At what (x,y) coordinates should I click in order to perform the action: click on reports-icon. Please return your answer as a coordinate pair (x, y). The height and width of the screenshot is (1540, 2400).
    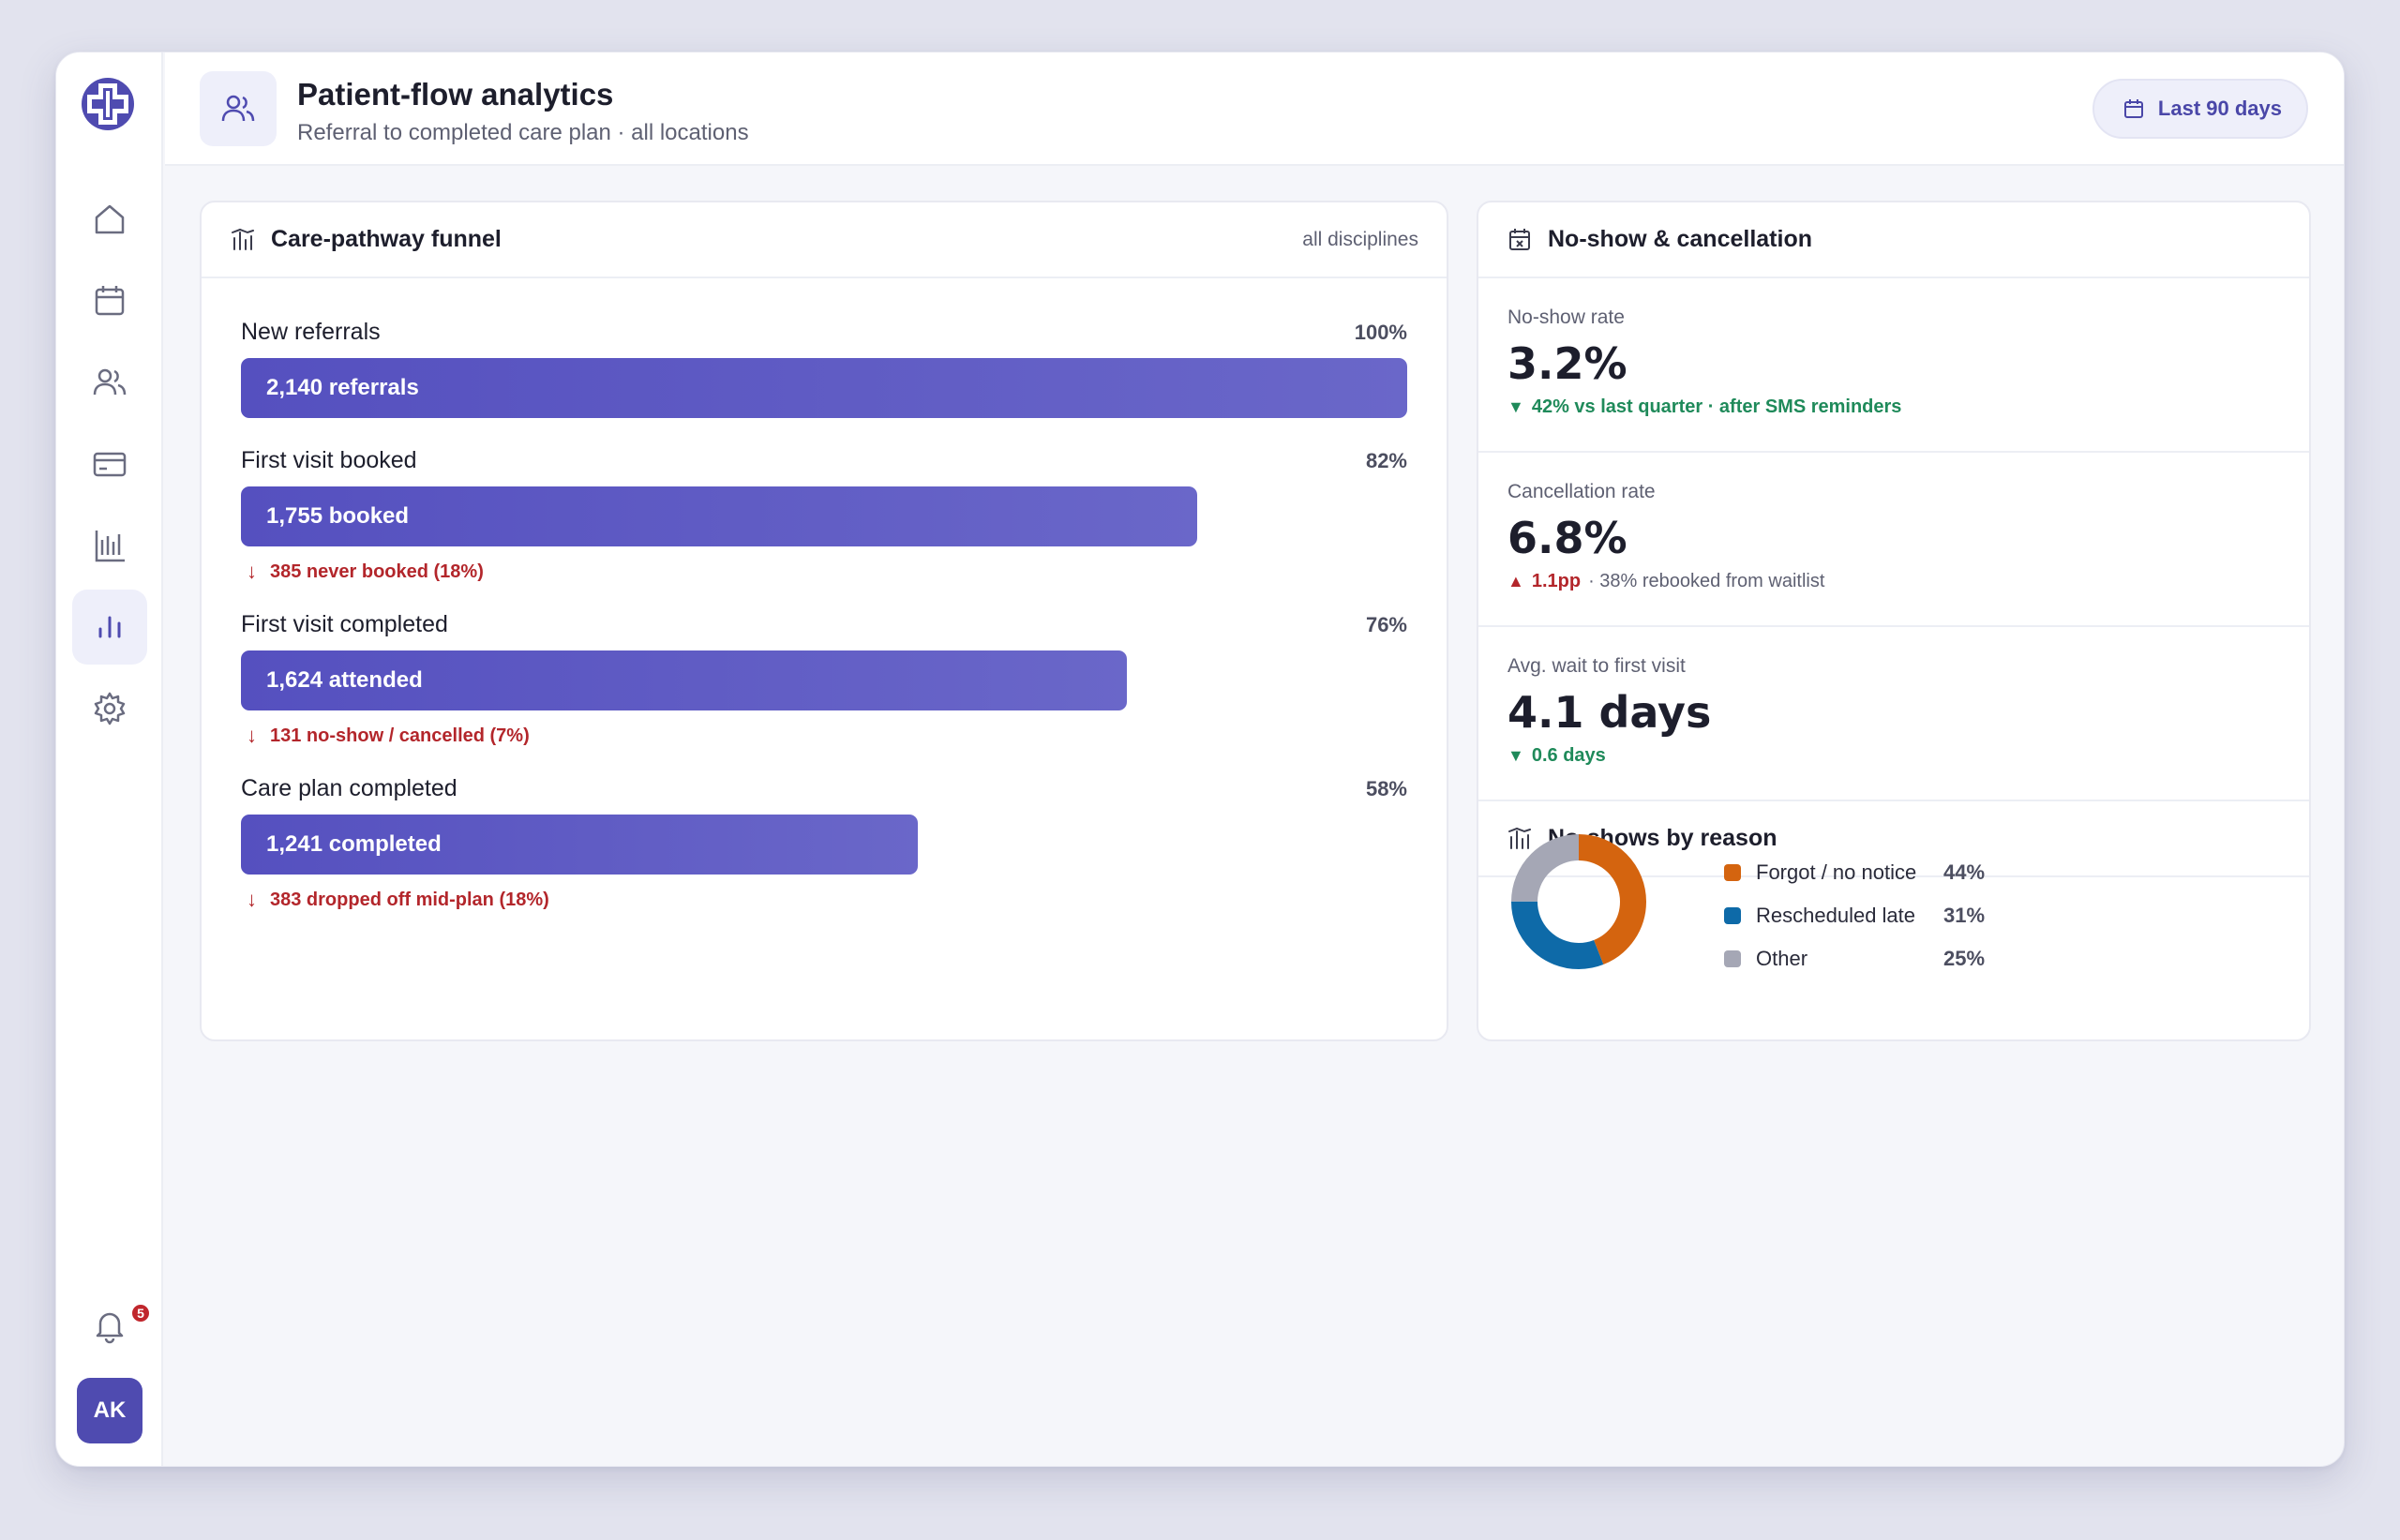
    Looking at the image, I should click on (110, 546).